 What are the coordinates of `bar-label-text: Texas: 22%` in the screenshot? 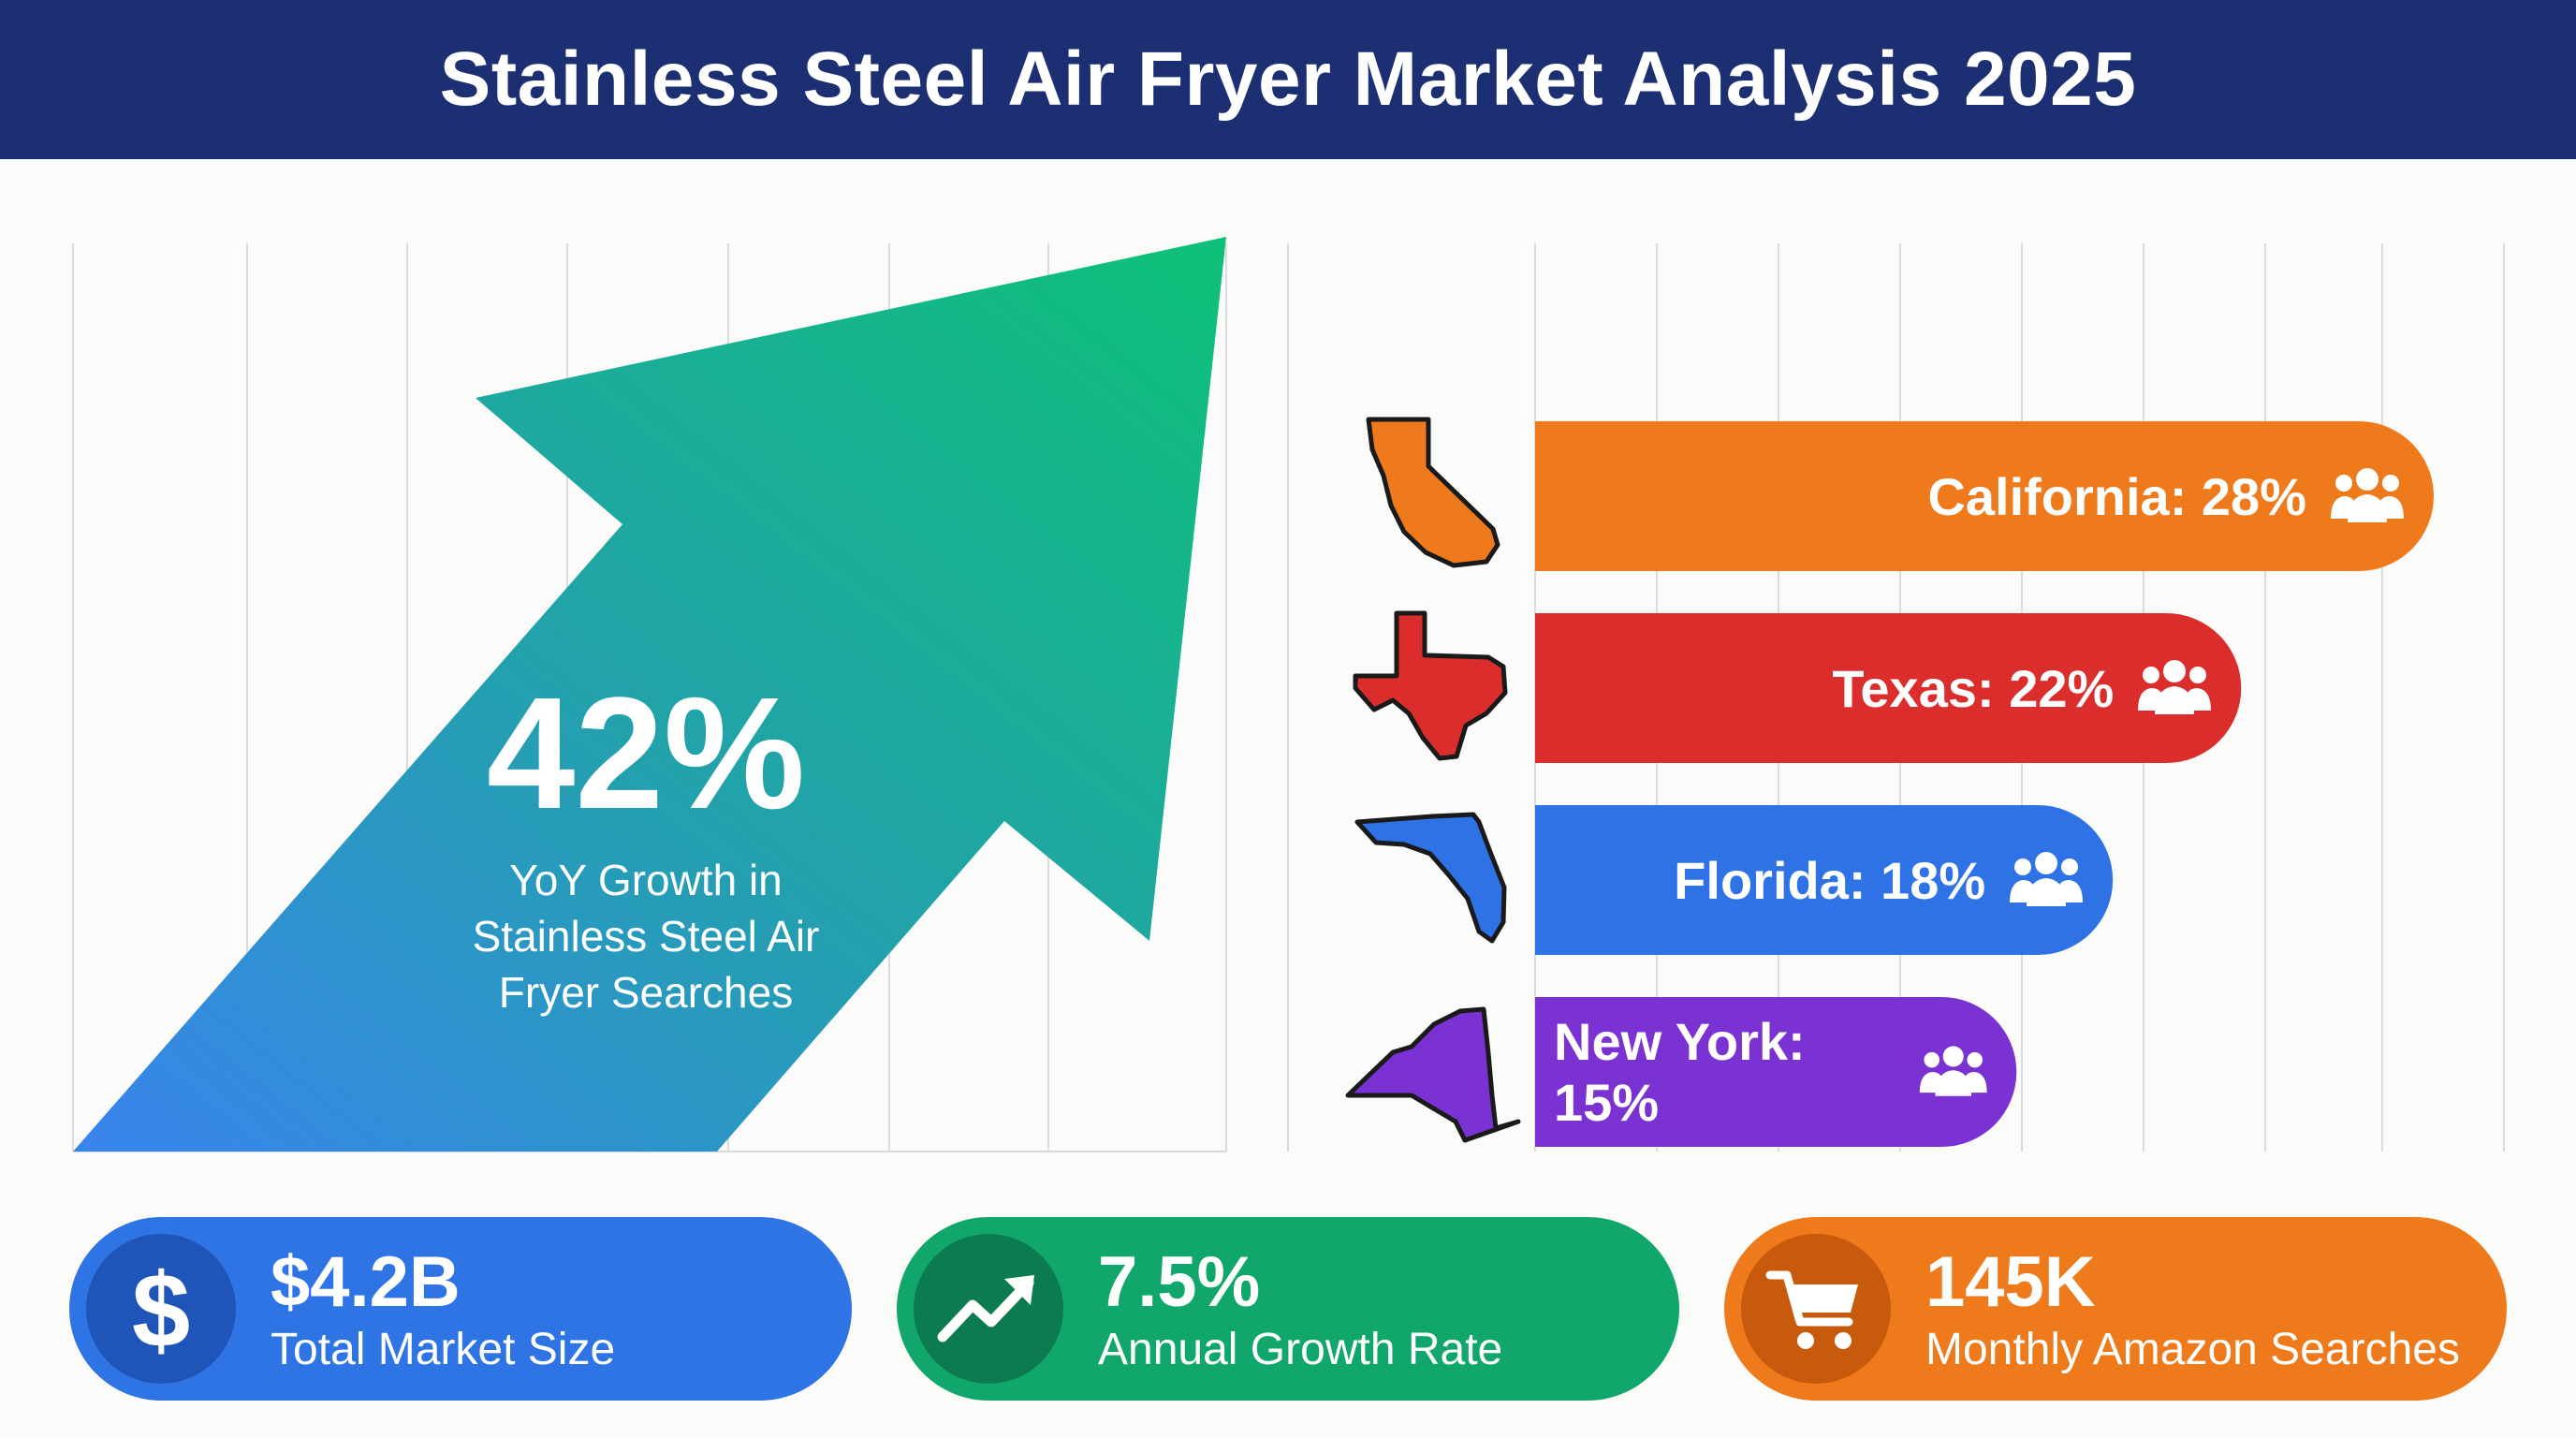 It's located at (1973, 688).